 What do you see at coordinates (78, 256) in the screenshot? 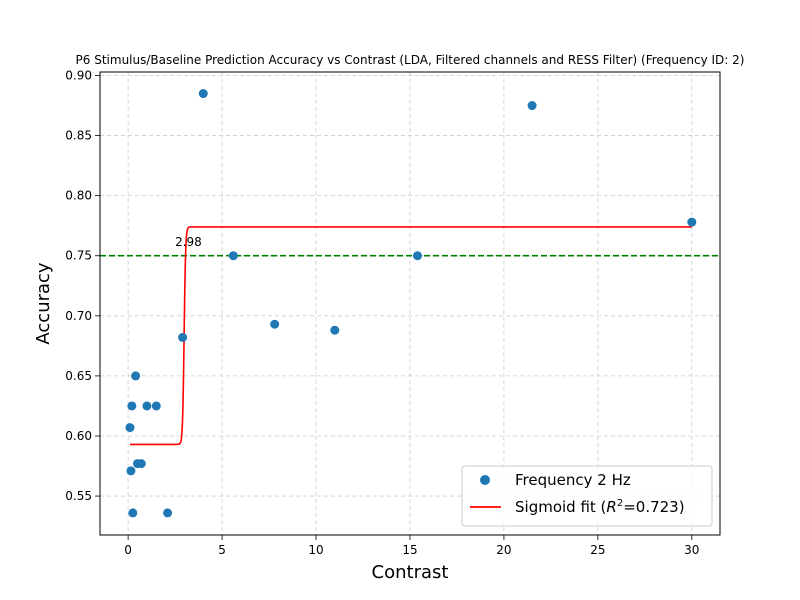
I see `y-tick-label: 0.75` at bounding box center [78, 256].